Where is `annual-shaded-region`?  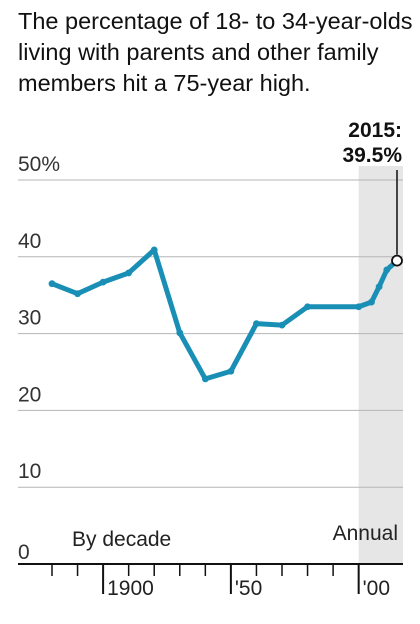
annual-shaded-region is located at coordinates (380, 365).